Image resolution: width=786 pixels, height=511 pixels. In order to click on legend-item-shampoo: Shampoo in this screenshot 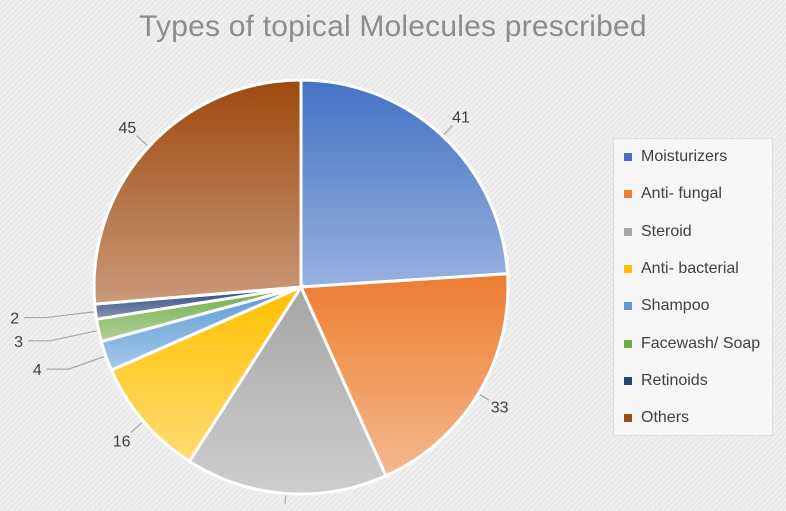, I will do `click(667, 306)`.